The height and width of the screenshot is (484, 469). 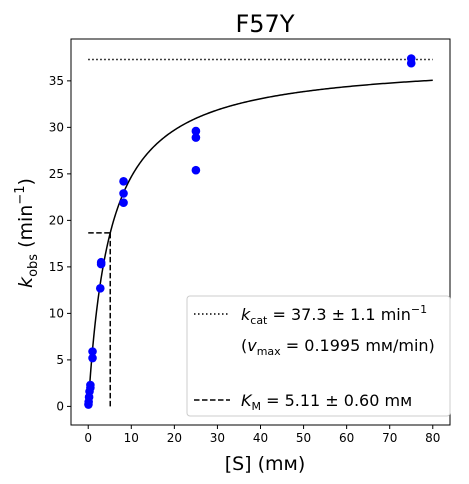 I want to click on y-axis-label-unit-close: ), so click(x=26, y=181).